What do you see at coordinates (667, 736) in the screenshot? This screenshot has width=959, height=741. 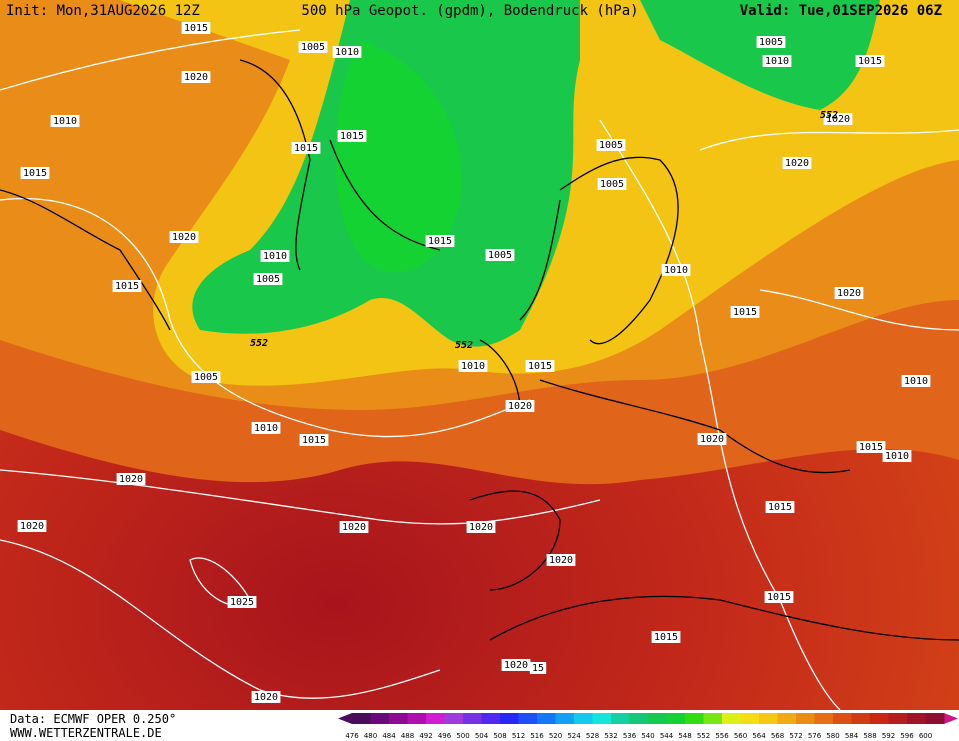 I see `colorbar-label: 544` at bounding box center [667, 736].